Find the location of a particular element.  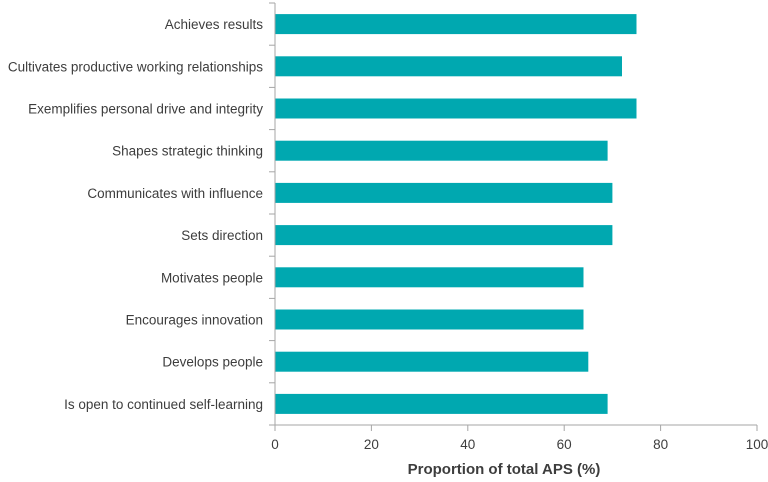

x-tick-label: 20 is located at coordinates (371, 444).